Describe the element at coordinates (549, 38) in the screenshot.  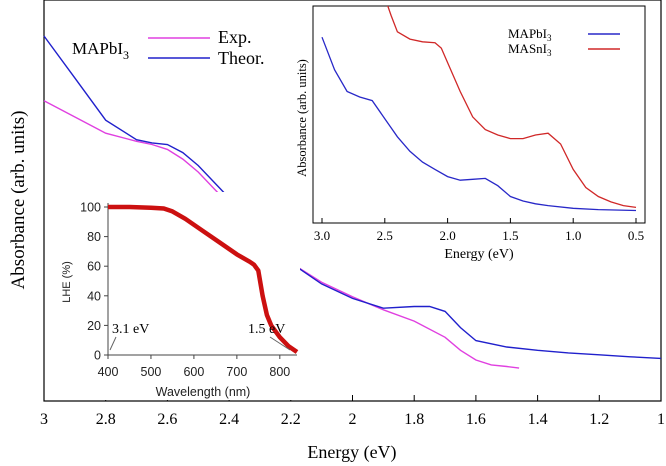
I see `inset-tr-legend-mapbi3-sub: 3` at that location.